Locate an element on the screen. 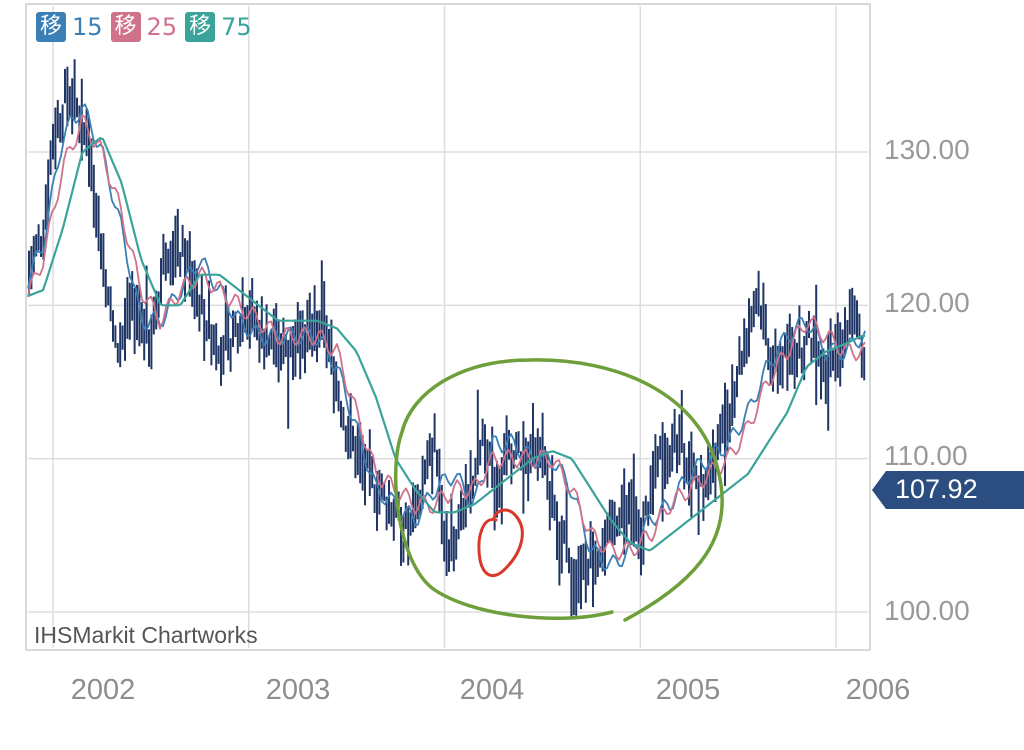  hand-annotations is located at coordinates (558, 490).